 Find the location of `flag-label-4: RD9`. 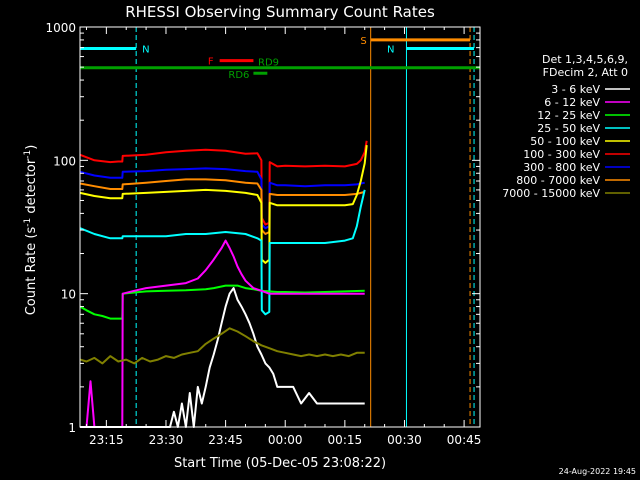

flag-label-4: RD9 is located at coordinates (268, 63).